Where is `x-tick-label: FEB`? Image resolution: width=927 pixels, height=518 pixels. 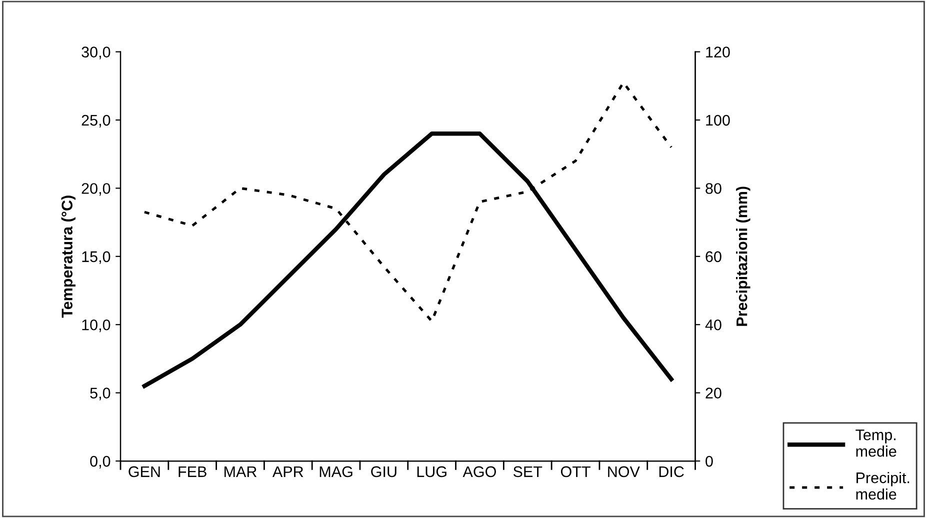
x-tick-label: FEB is located at coordinates (192, 471).